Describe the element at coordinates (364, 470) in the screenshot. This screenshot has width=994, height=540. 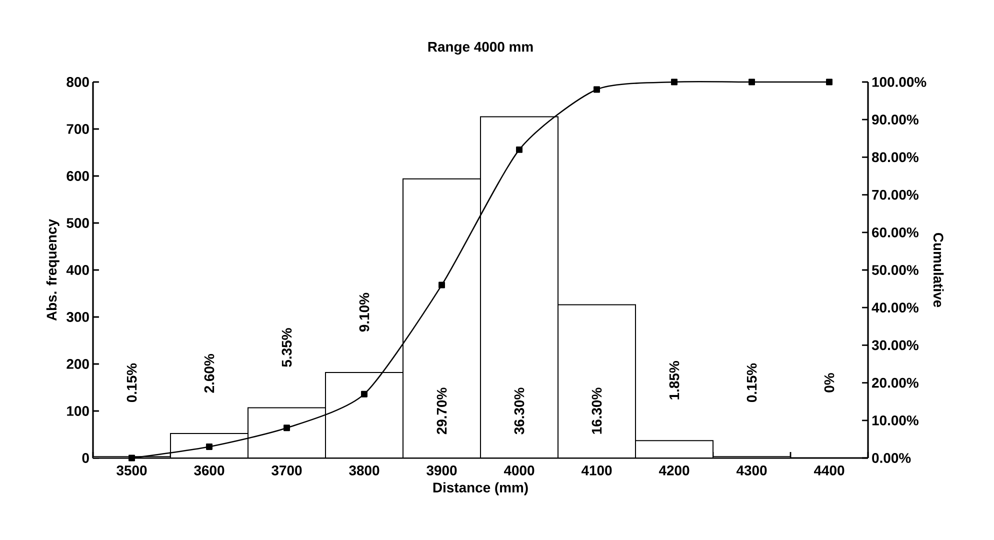
I see `x-tick-label: 3800` at that location.